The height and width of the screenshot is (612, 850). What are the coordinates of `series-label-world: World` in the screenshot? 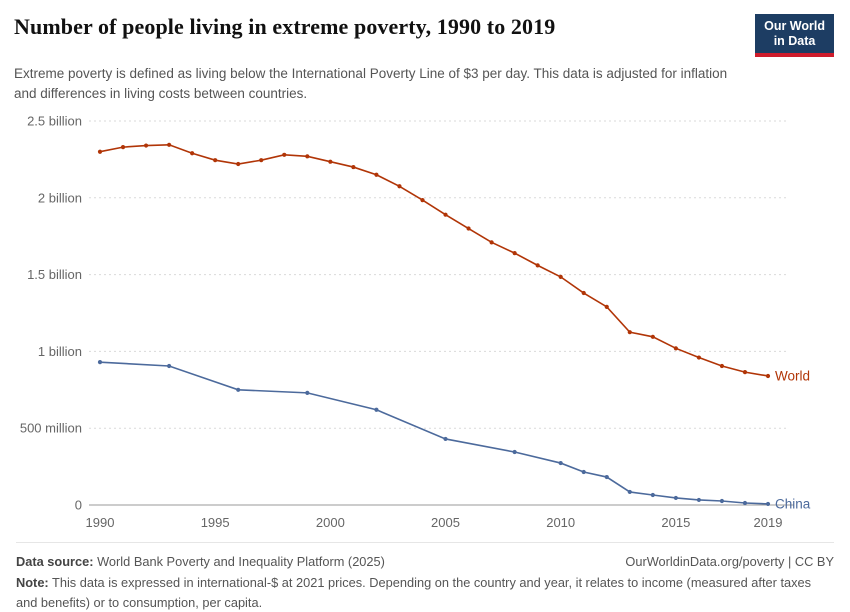 It's located at (792, 376).